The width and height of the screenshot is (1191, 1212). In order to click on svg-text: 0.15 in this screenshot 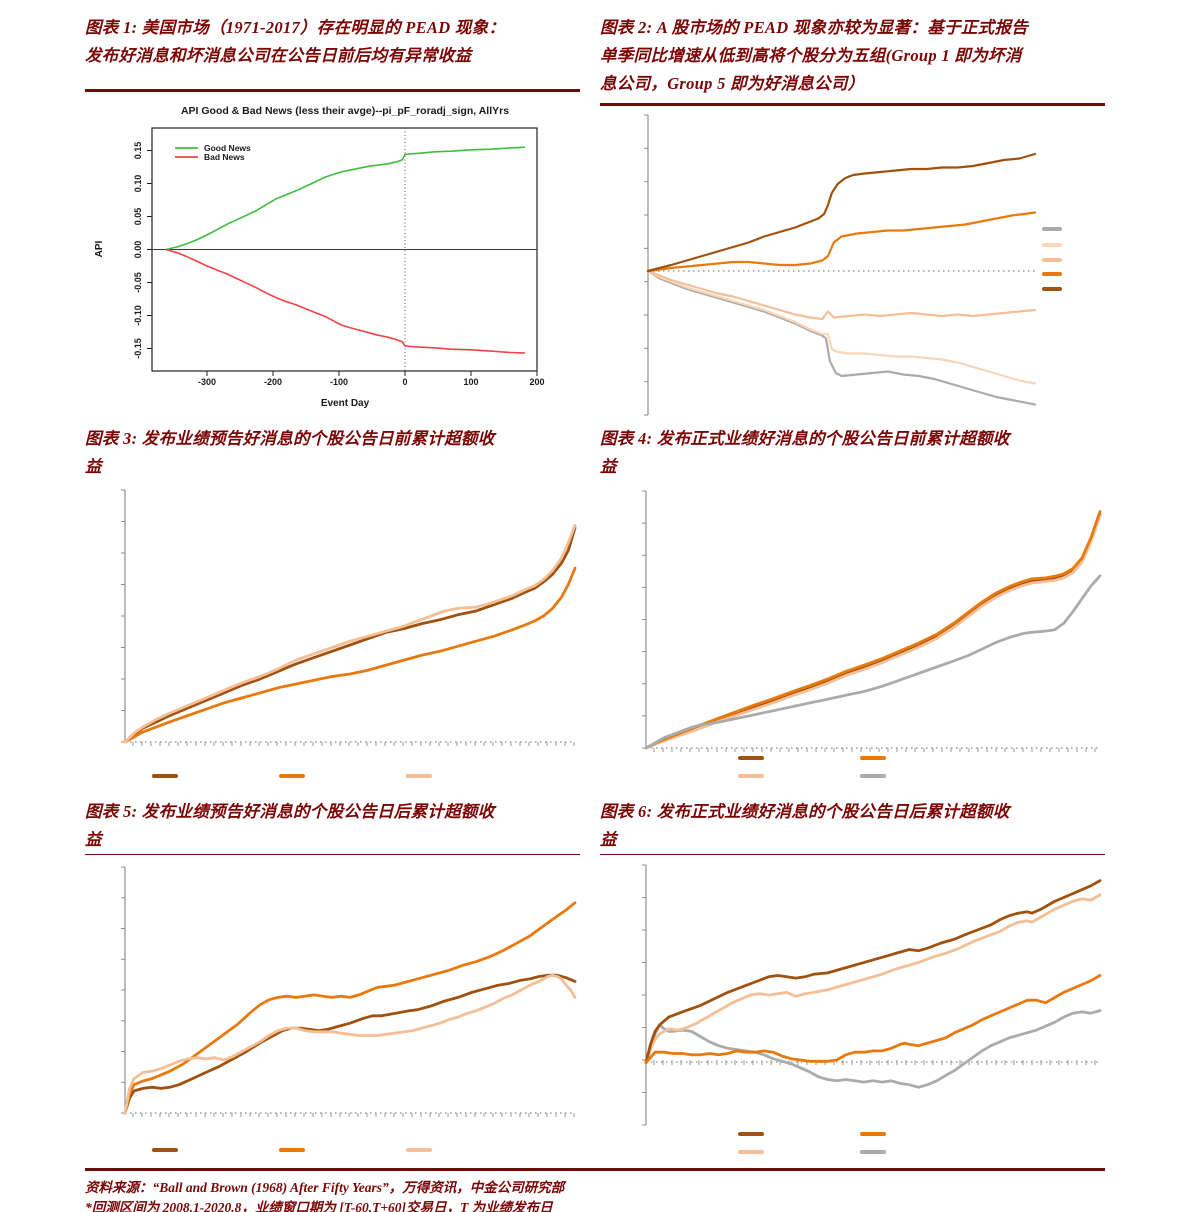, I will do `click(138, 151)`.